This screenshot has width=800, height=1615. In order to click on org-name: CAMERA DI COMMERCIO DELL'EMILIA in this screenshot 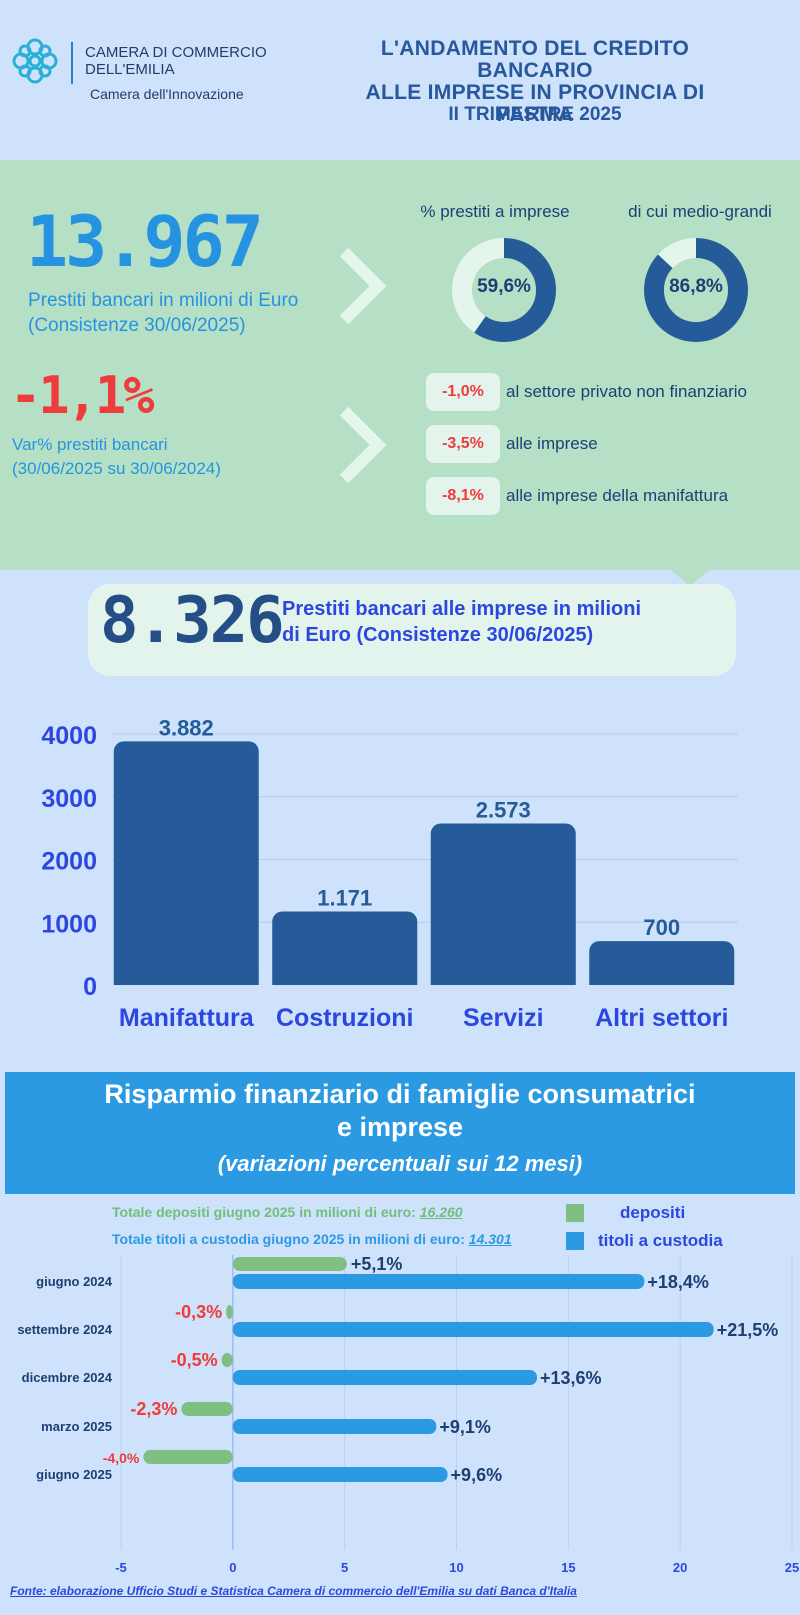, I will do `click(176, 61)`.